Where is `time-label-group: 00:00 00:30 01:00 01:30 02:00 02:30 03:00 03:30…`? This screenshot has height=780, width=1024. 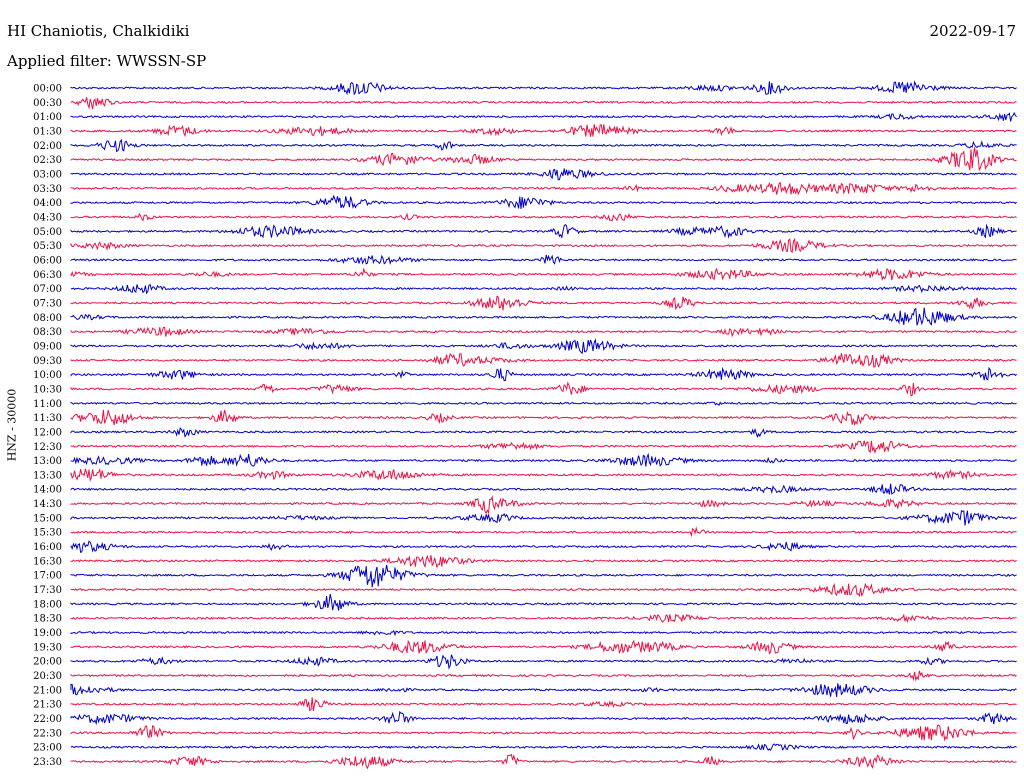
time-label-group: 00:00 00:30 01:00 01:30 02:00 02:30 03:00 03:30… is located at coordinates (47, 426).